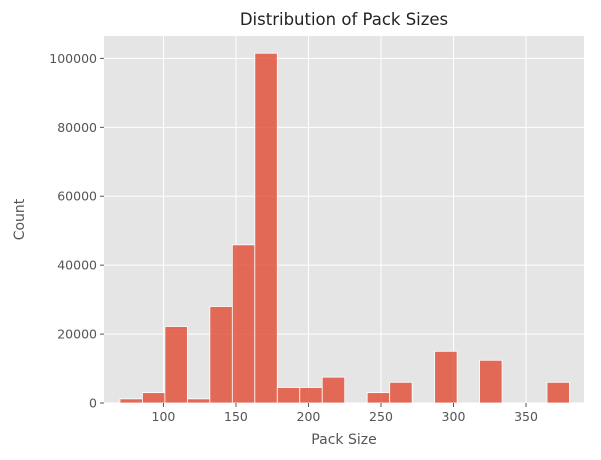  I want to click on x-axis: 100 150 200 250 300 350, so click(345, 413).